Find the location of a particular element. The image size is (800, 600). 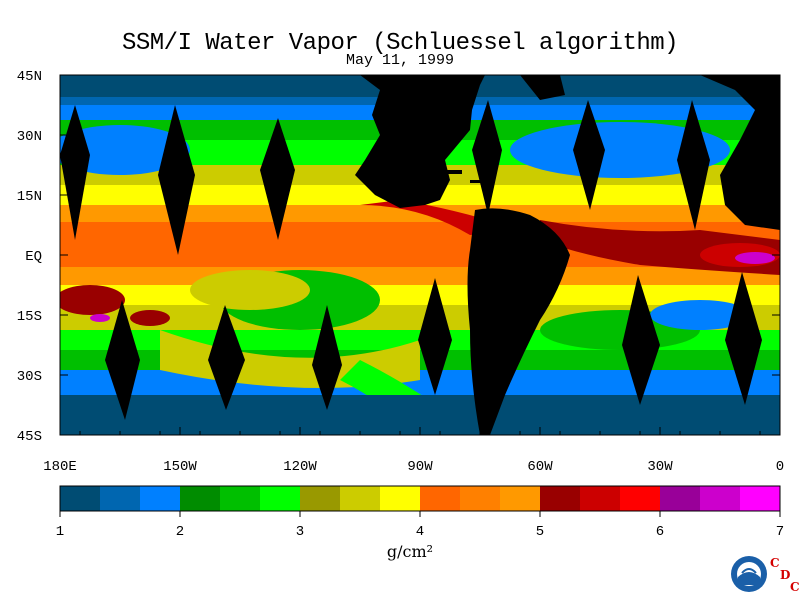

colorbar-tick-label: 5 is located at coordinates (540, 532).